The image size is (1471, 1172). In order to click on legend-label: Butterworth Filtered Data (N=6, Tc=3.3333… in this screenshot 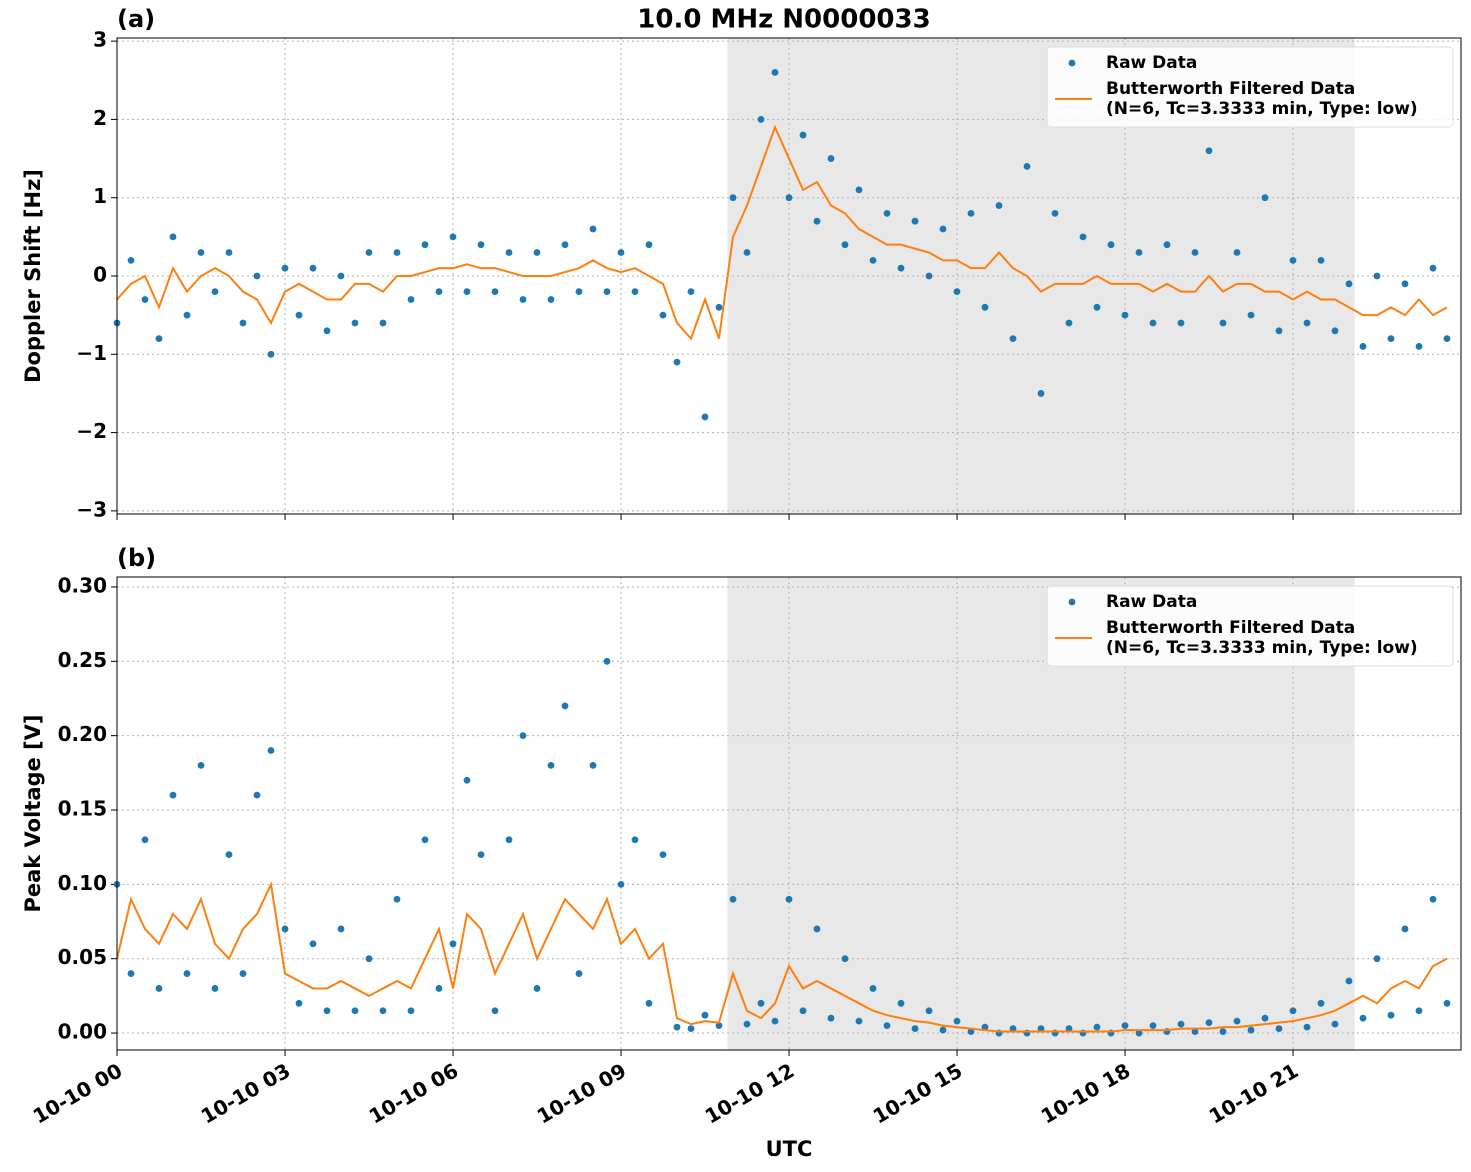, I will do `click(1262, 99)`.